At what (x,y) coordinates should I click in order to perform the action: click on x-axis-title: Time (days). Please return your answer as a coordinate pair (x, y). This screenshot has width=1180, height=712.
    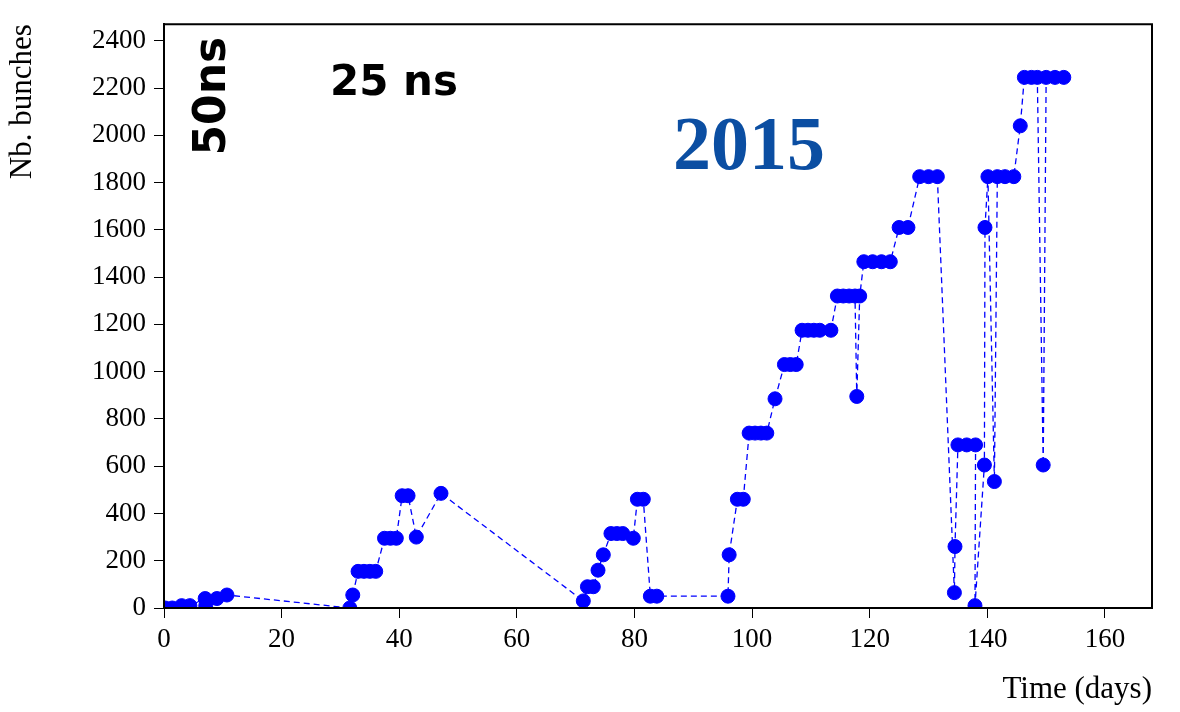
    Looking at the image, I should click on (1077, 687).